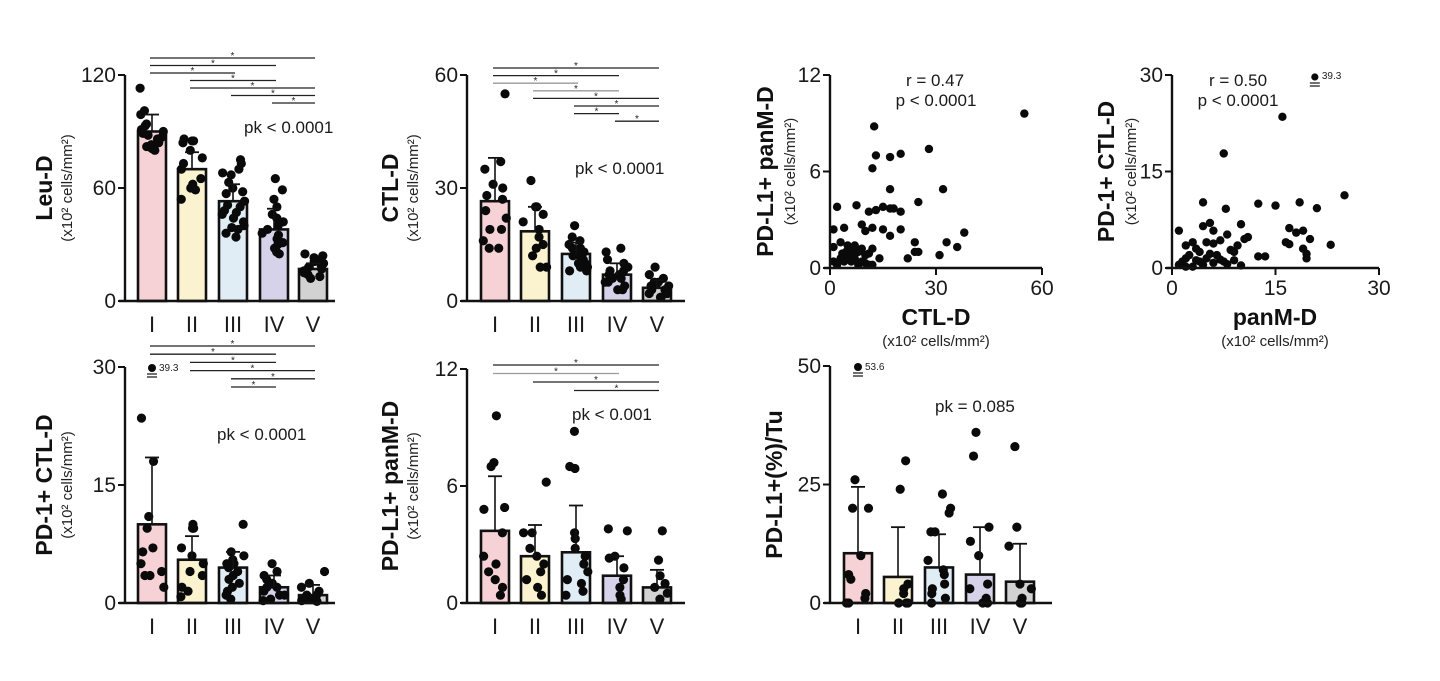 The width and height of the screenshot is (1440, 681). Describe the element at coordinates (612, 414) in the screenshot. I see `kruskal-p-annotation: pk < 0.001` at that location.